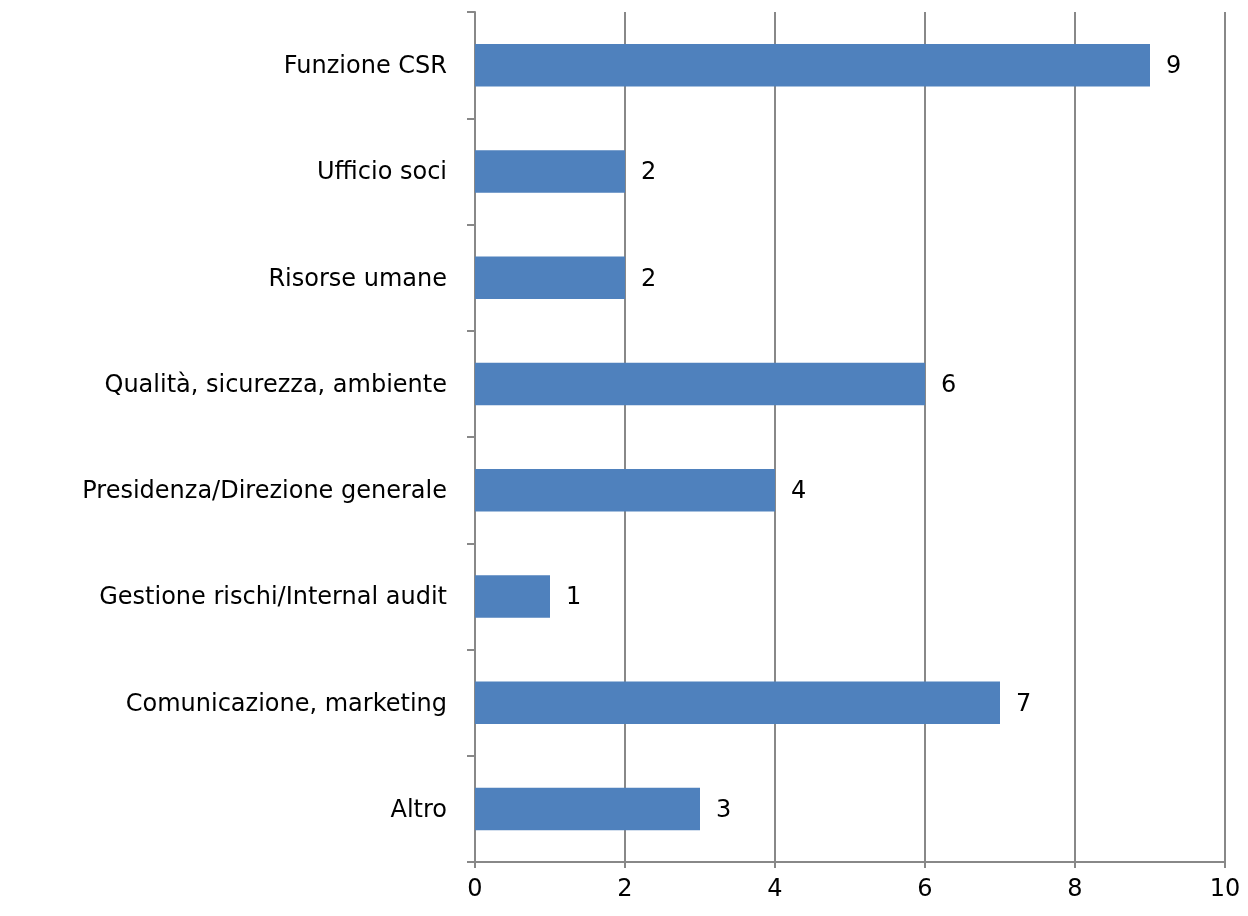 The width and height of the screenshot is (1248, 916). Describe the element at coordinates (273, 596) in the screenshot. I see `y-tick-label: Gestione rischi/Internal audit` at that location.